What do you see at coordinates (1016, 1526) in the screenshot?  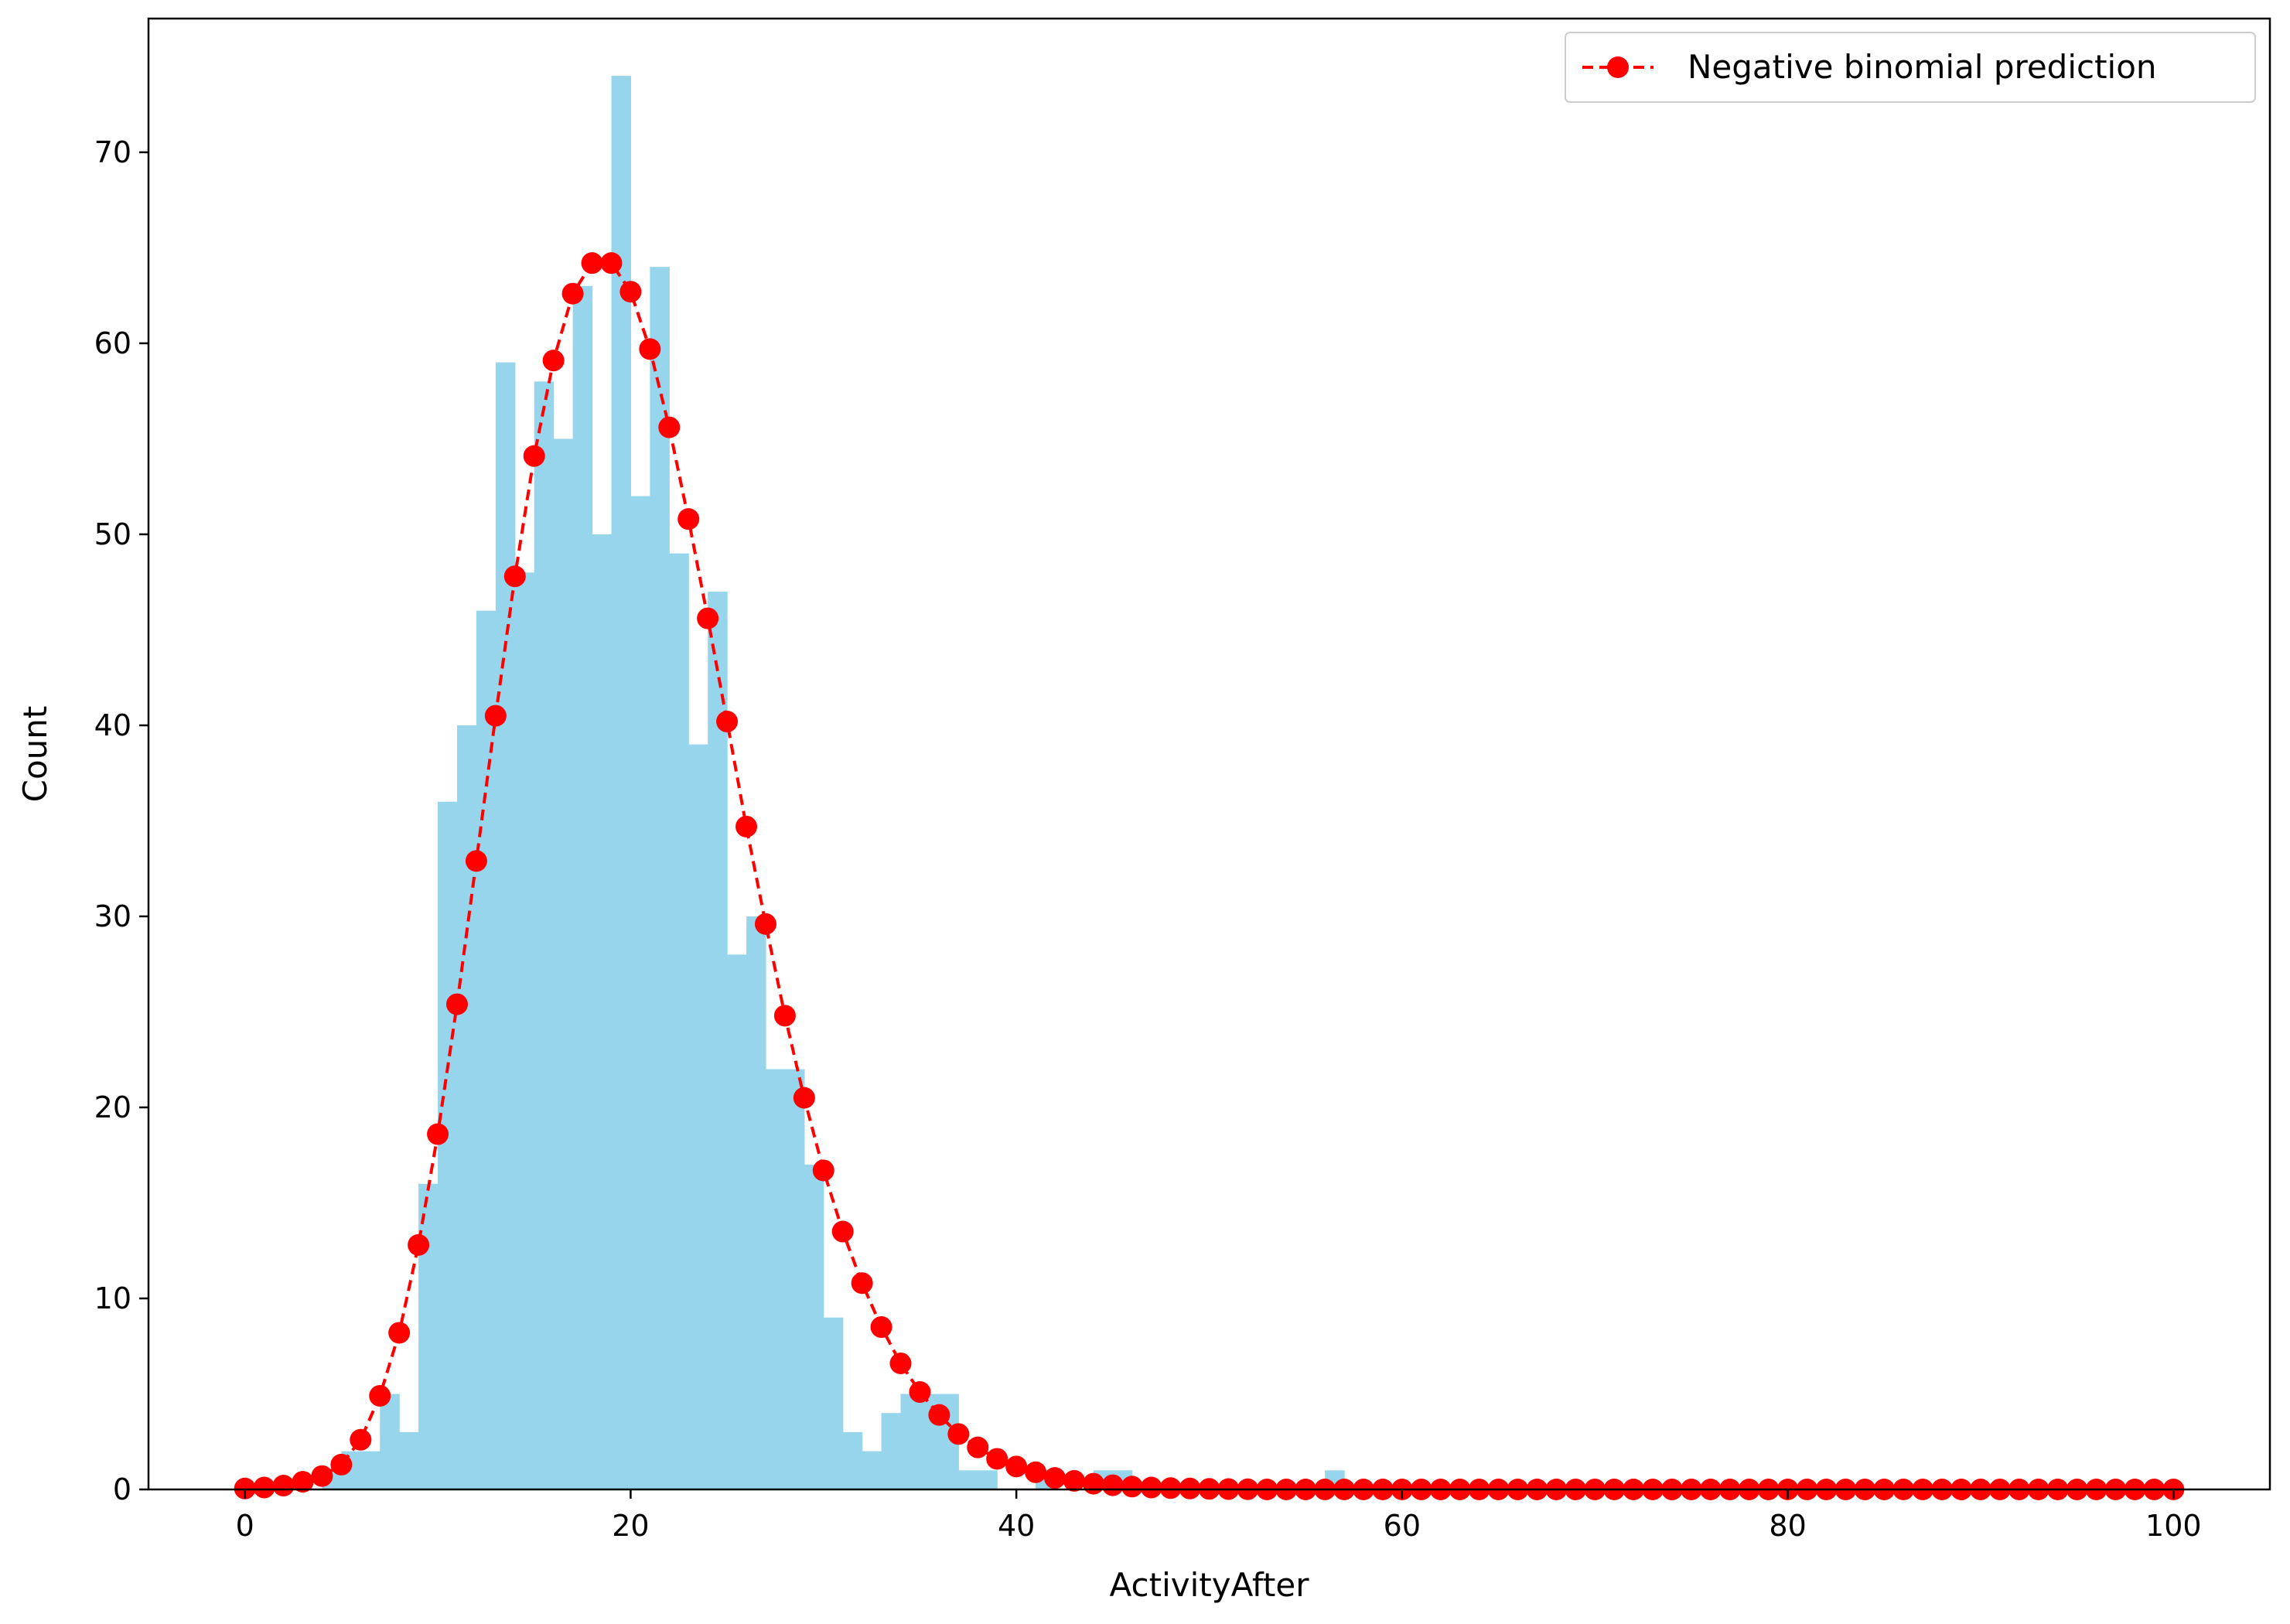 I see `x-tick-label: 40` at bounding box center [1016, 1526].